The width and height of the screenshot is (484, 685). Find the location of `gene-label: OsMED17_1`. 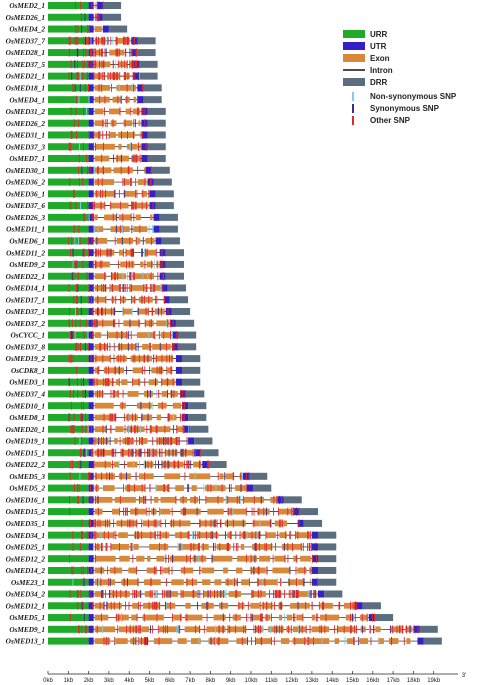

gene-label: OsMED17_1 is located at coordinates (25, 299).